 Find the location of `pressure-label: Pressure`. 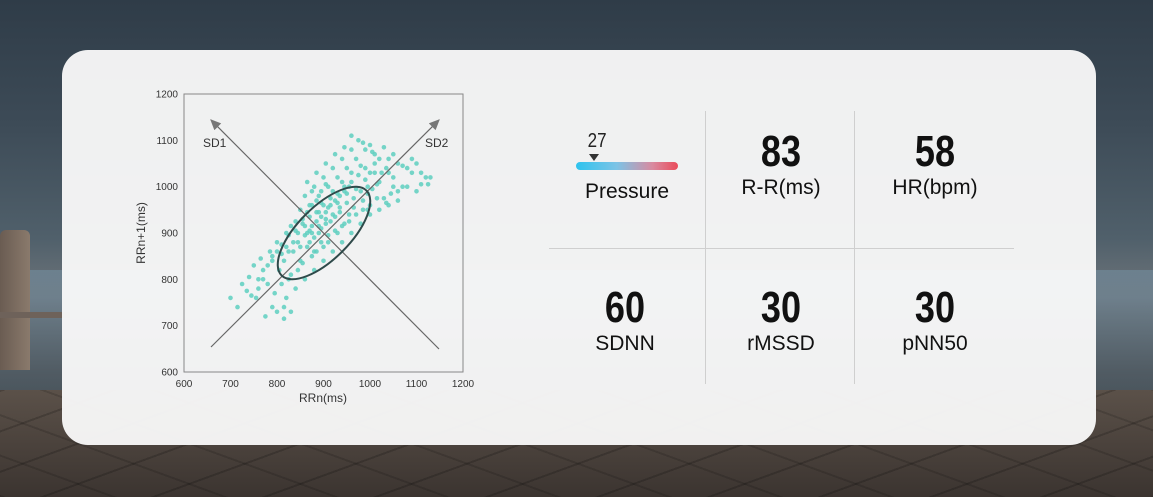

pressure-label: Pressure is located at coordinates (627, 191).